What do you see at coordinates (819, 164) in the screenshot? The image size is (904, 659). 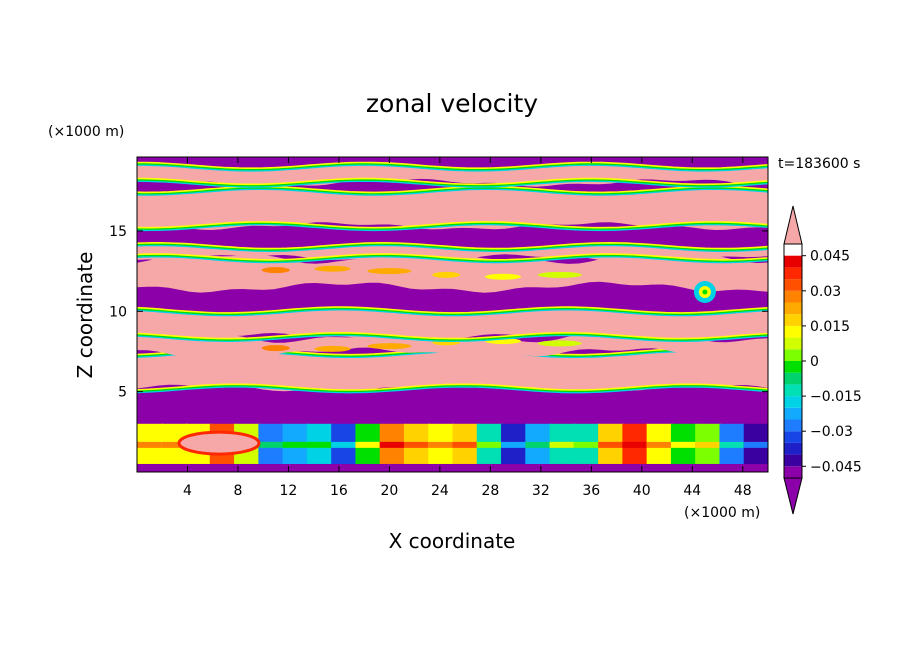 I see `time-label: t=183600 s` at bounding box center [819, 164].